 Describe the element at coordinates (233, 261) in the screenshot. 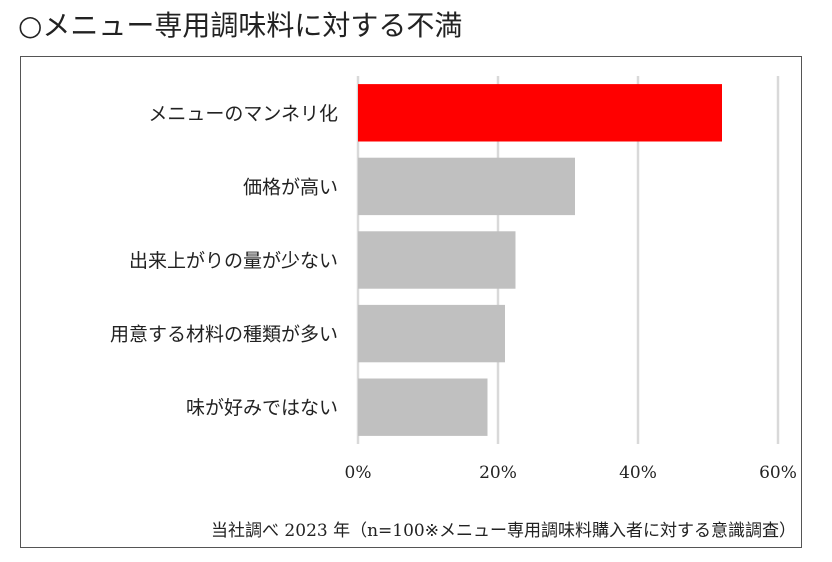

I see `category-label: 出来上がりの量が少ない` at that location.